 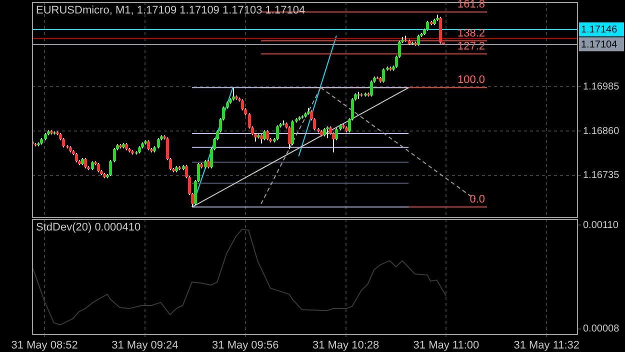 I want to click on x-tick-label: 31 May 08:52, so click(x=44, y=346).